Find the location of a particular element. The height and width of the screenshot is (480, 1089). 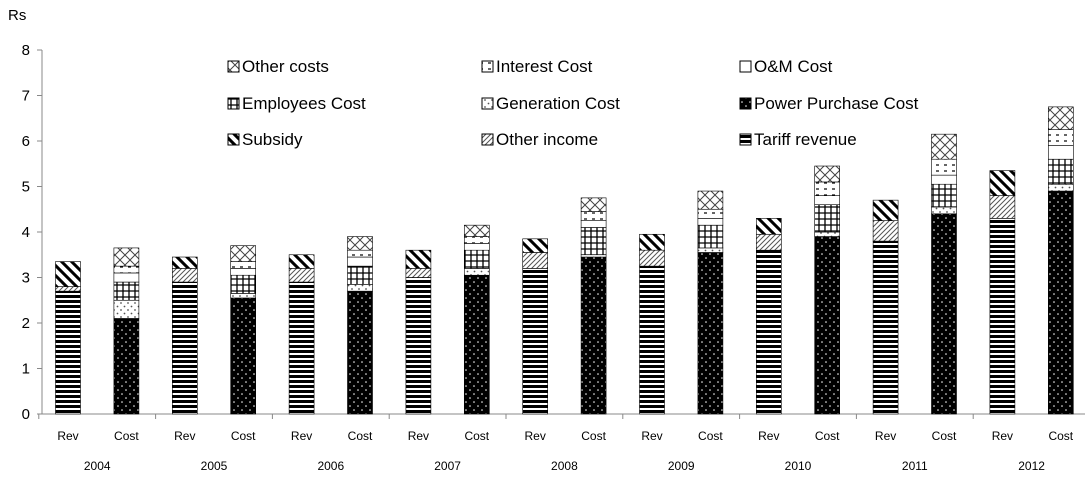

legend-label-interest-cost: Interest Cost is located at coordinates (544, 66).